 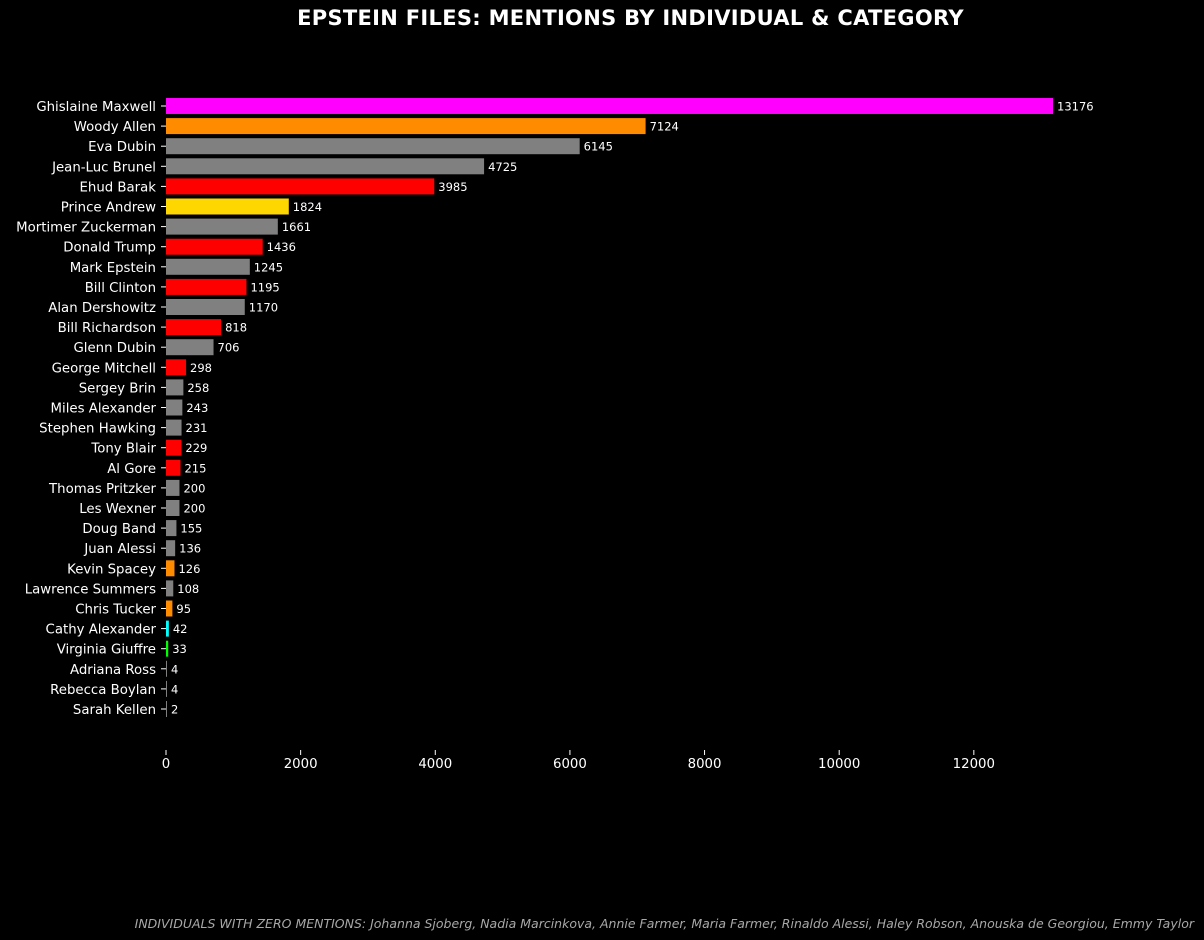 What do you see at coordinates (115, 610) in the screenshot?
I see `y-tick-label: Chris Tucker` at bounding box center [115, 610].